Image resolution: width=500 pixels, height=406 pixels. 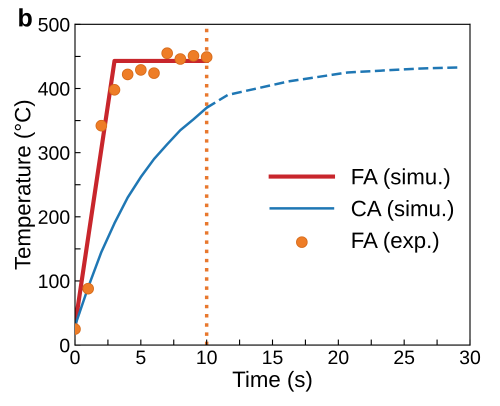 I want to click on x-tick-label: 0, so click(x=75, y=357).